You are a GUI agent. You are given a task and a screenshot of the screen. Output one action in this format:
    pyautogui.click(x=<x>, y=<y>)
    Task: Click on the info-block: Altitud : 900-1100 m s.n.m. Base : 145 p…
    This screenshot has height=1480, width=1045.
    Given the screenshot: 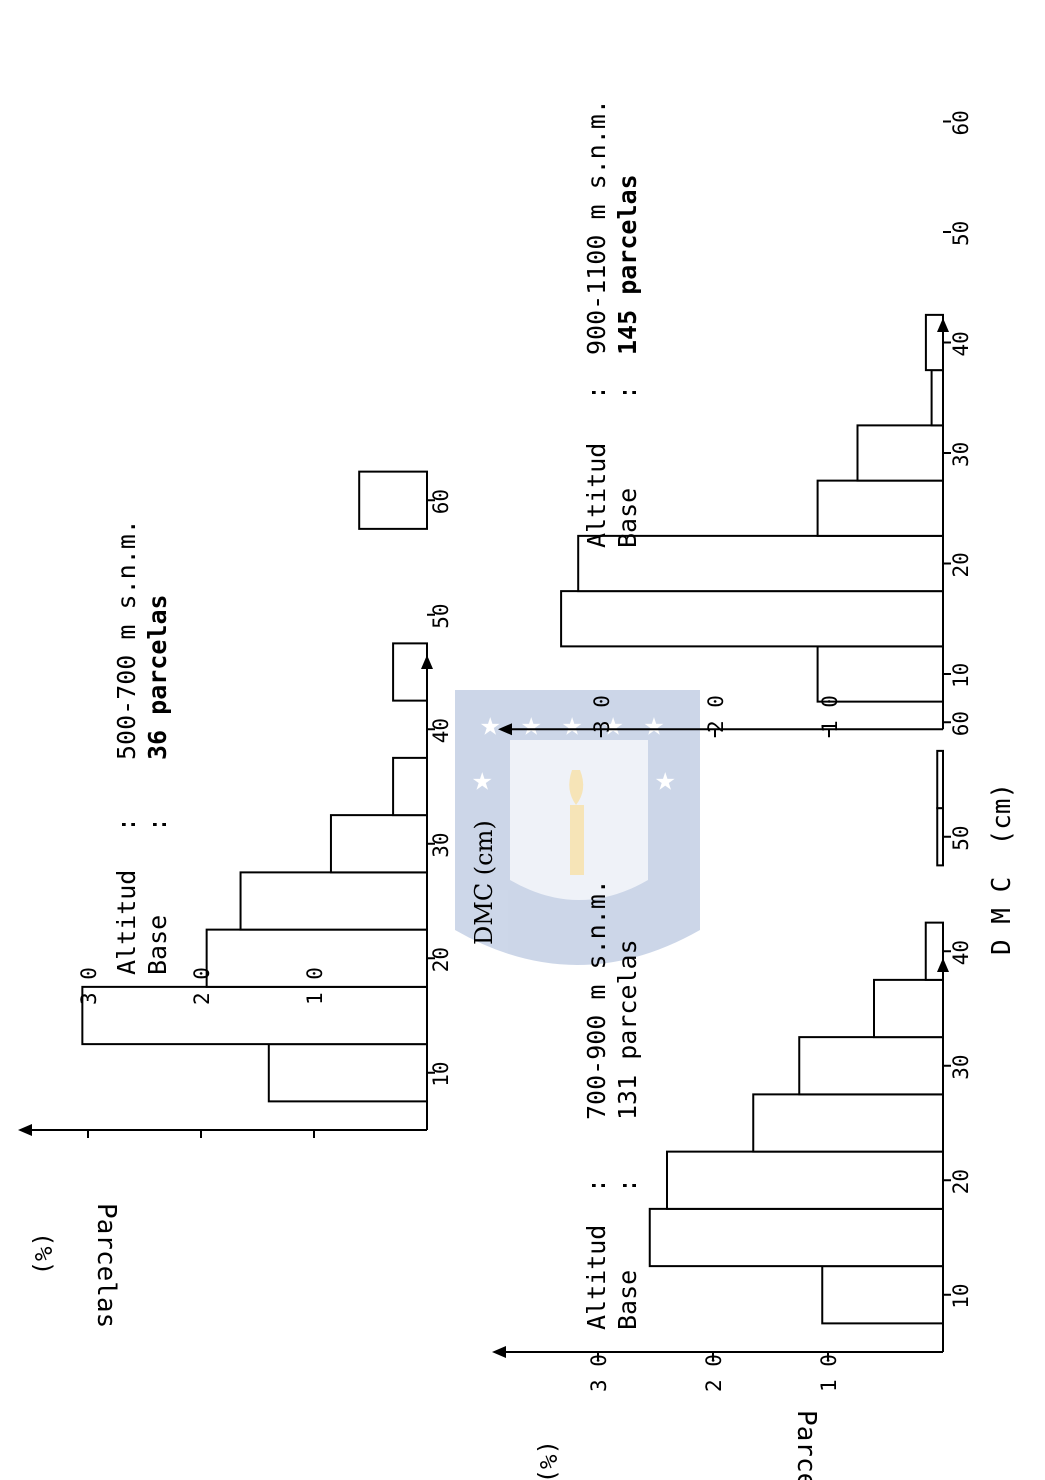 What is the action you would take?
    pyautogui.click(x=612, y=323)
    